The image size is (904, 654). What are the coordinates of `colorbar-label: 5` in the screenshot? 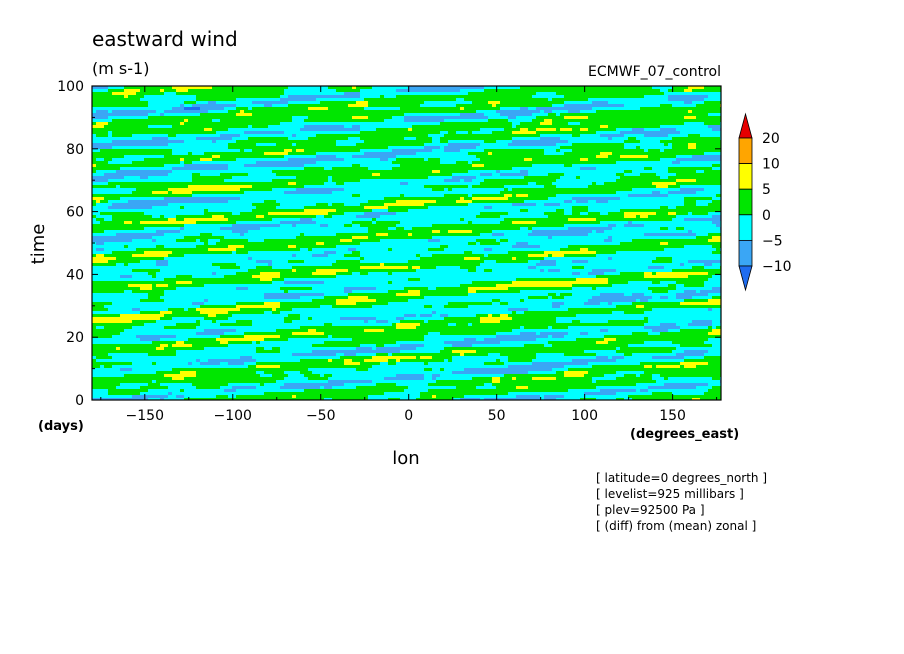 It's located at (766, 190).